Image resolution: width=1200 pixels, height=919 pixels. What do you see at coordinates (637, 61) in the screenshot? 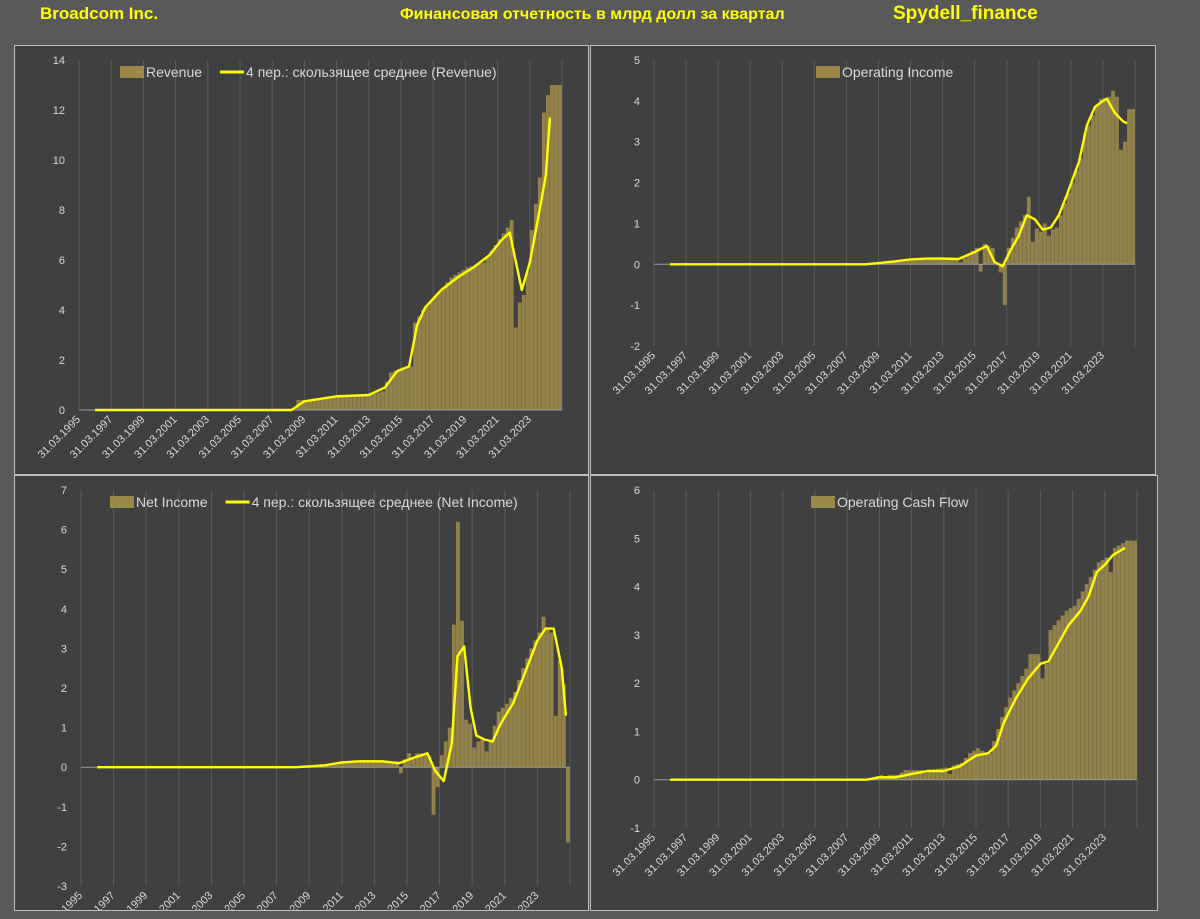
I see `y-tick-label: 5` at bounding box center [637, 61].